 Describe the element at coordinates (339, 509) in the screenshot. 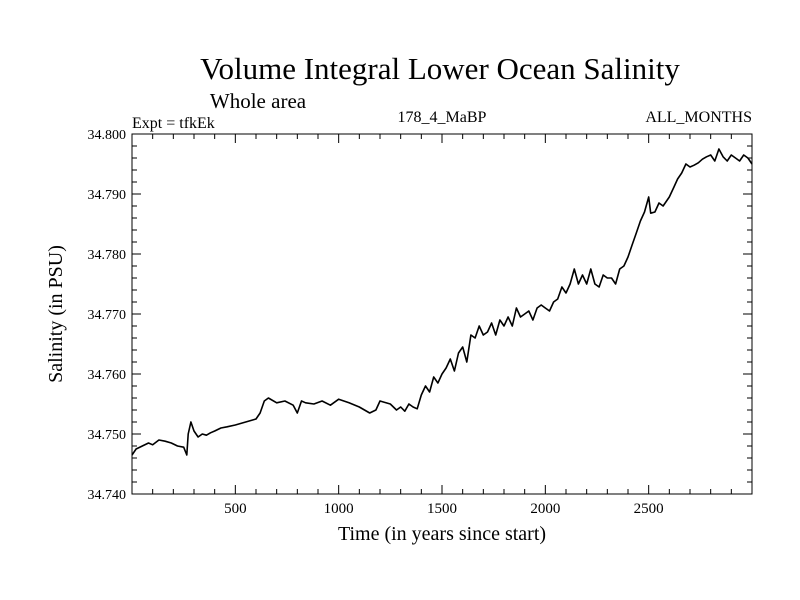

I see `x-tick-label: 1000` at that location.